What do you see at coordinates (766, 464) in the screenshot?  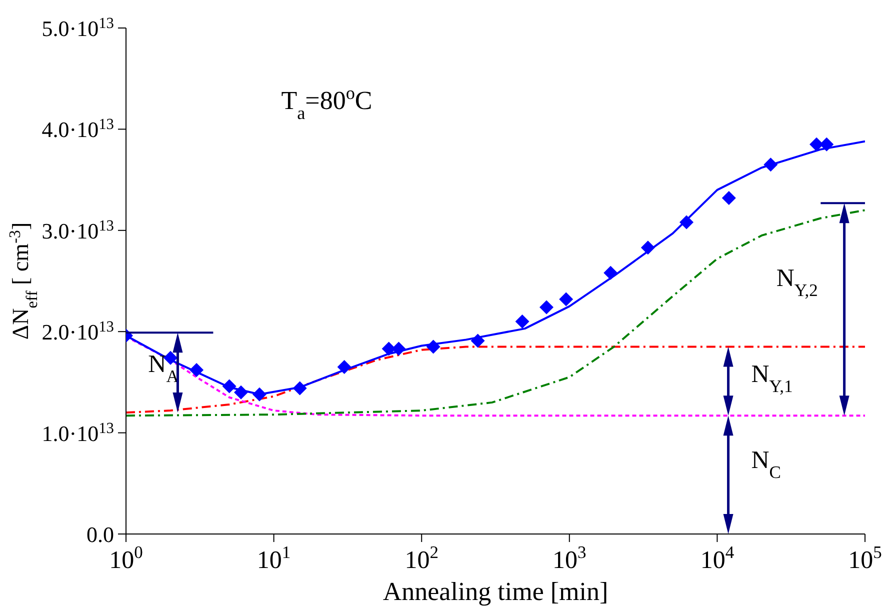 I see `annotation: N$_{C}$` at bounding box center [766, 464].